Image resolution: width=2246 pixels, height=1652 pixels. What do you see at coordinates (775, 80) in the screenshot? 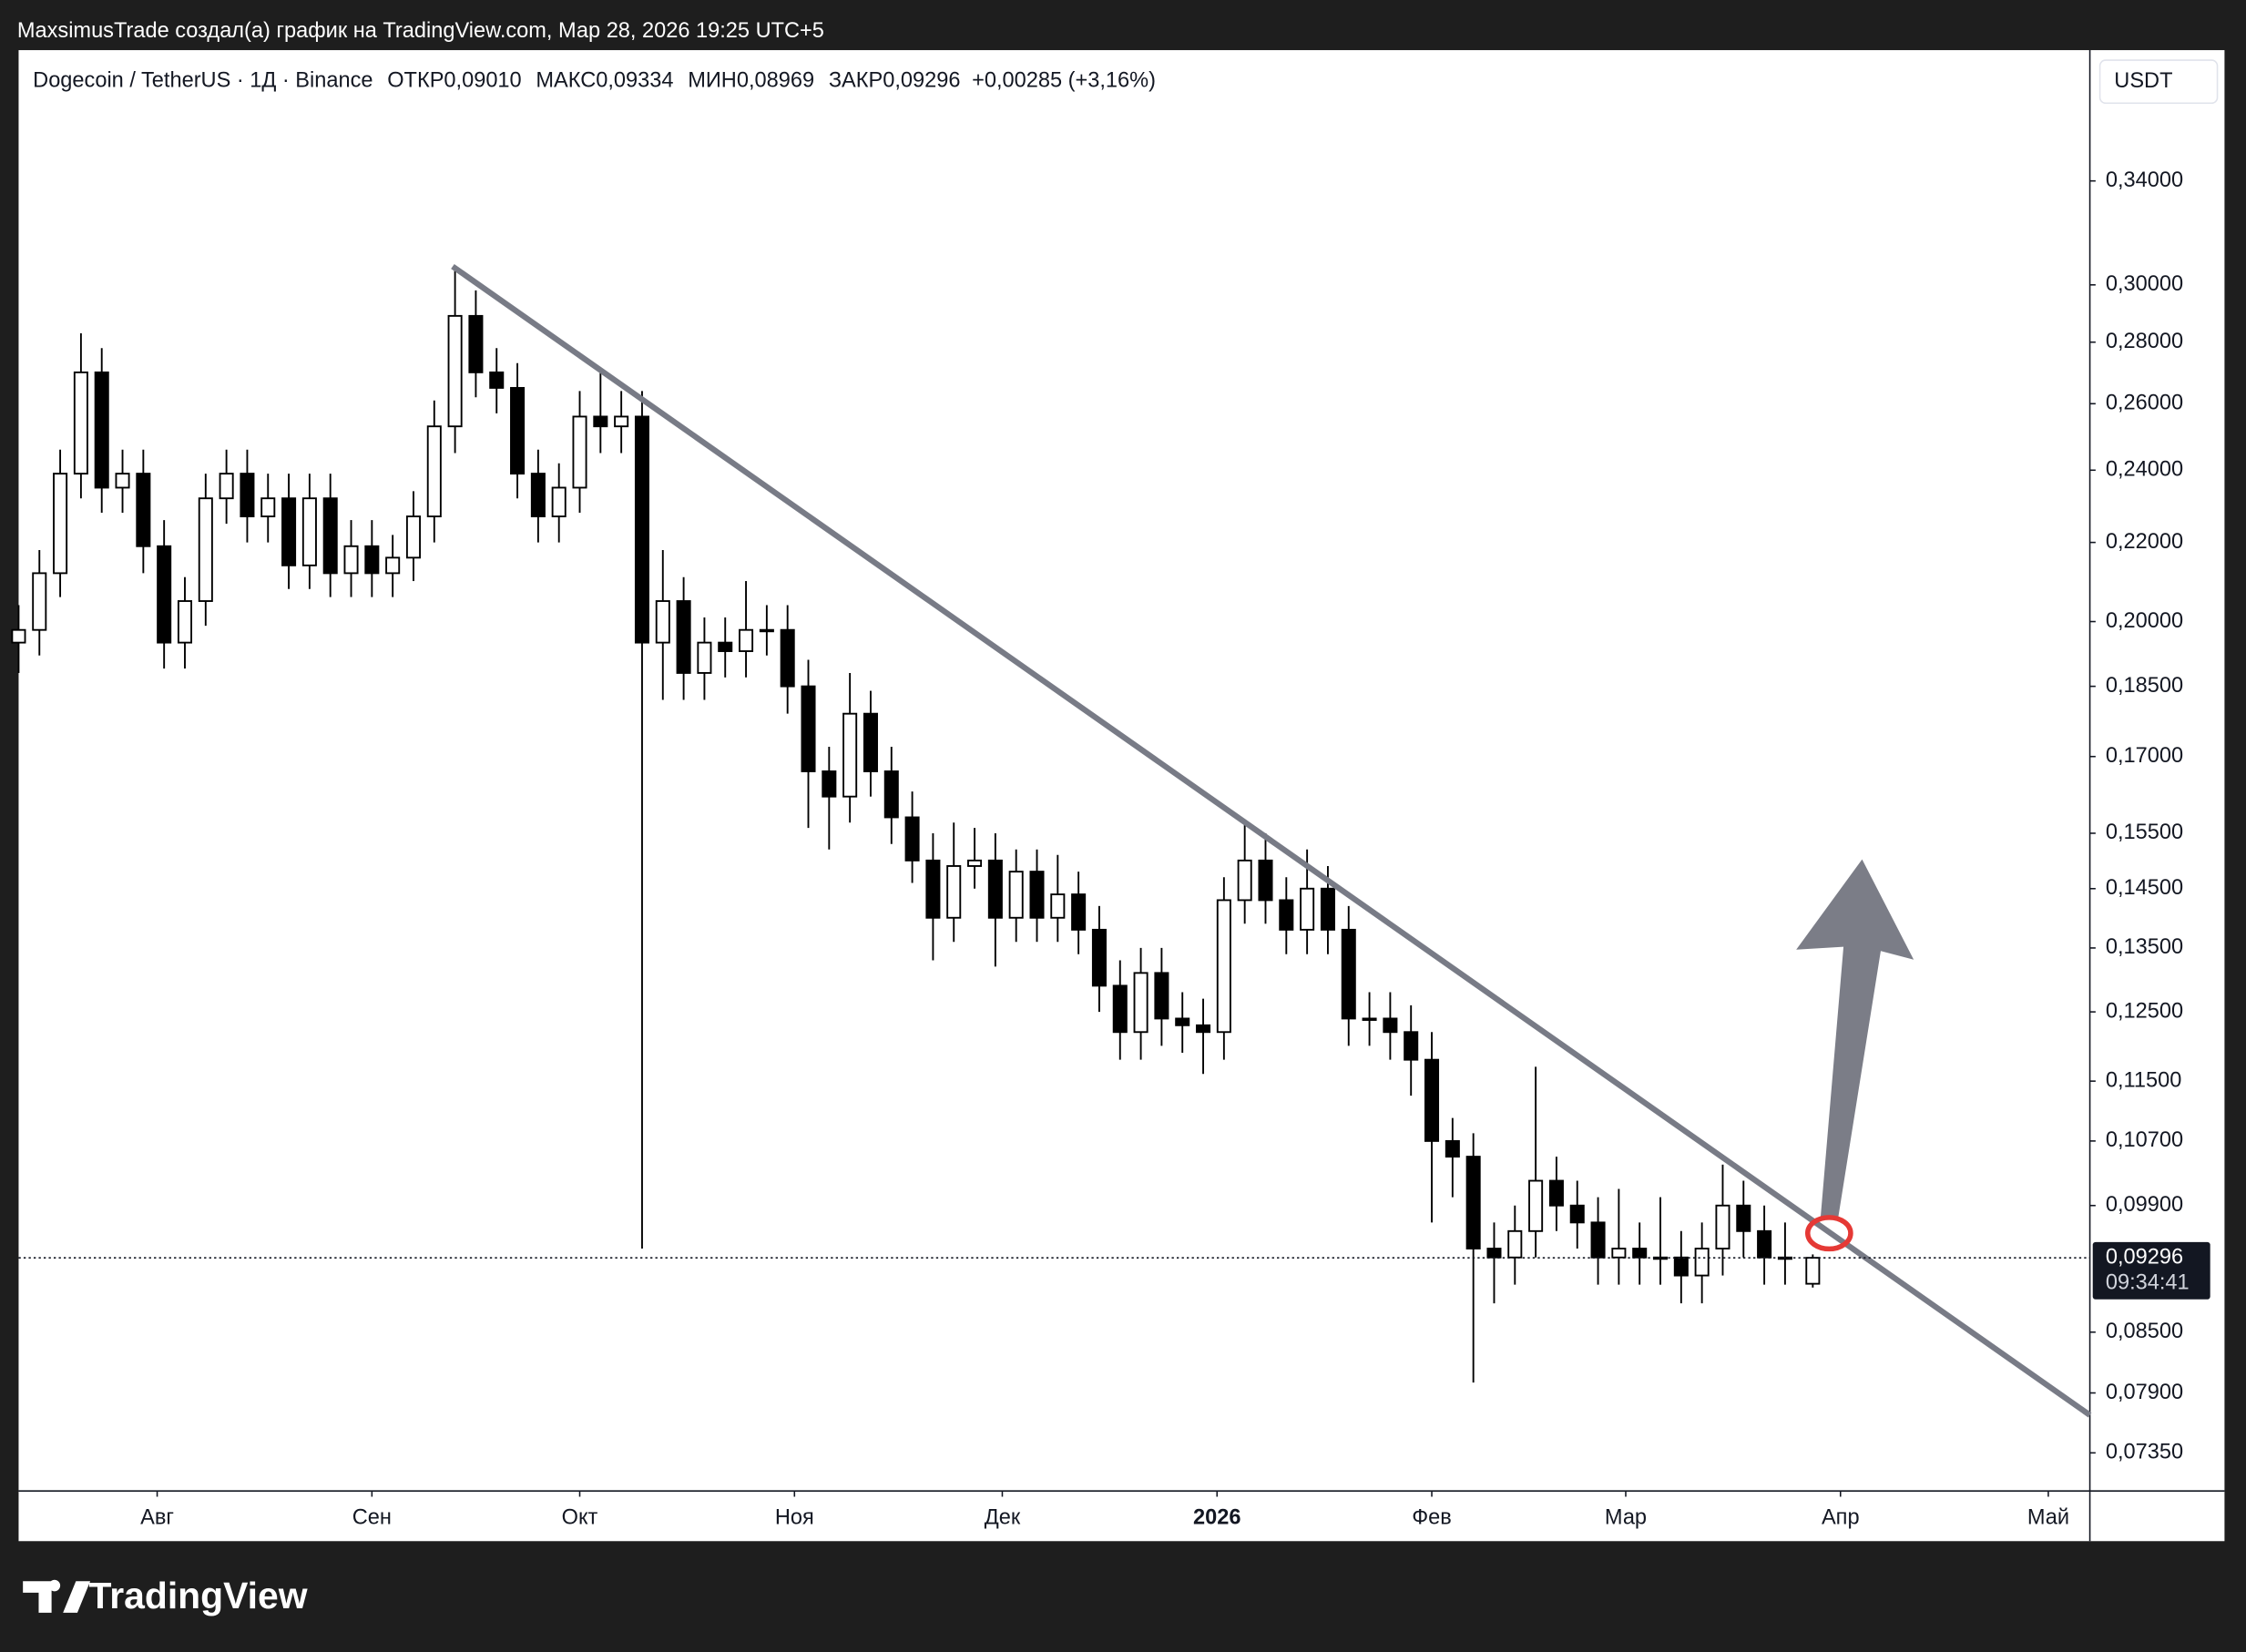
I see `ohlc-value: 0,08969` at bounding box center [775, 80].